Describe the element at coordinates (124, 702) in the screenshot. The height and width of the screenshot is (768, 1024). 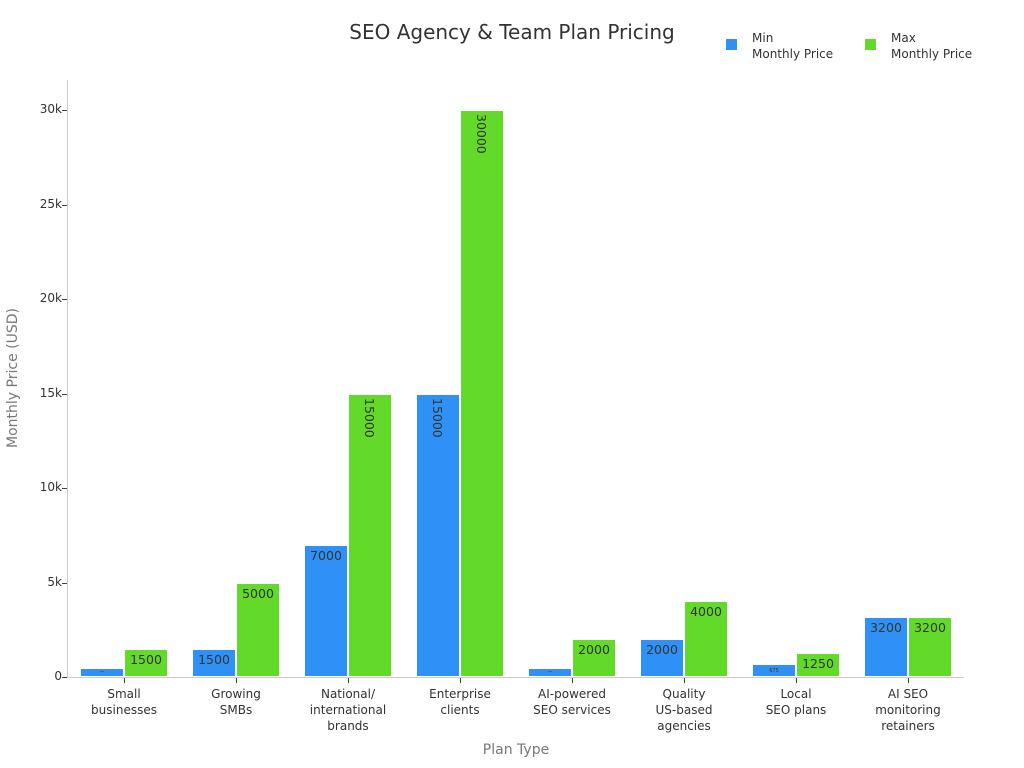
I see `x-tick-label: Small businesses` at that location.